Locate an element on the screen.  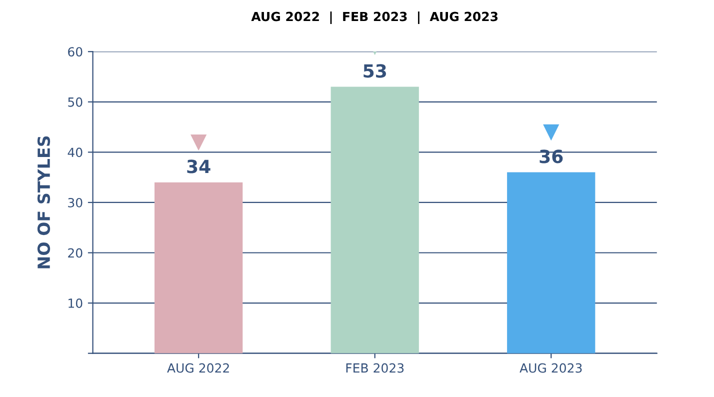
data-label: 36 is located at coordinates (551, 157).